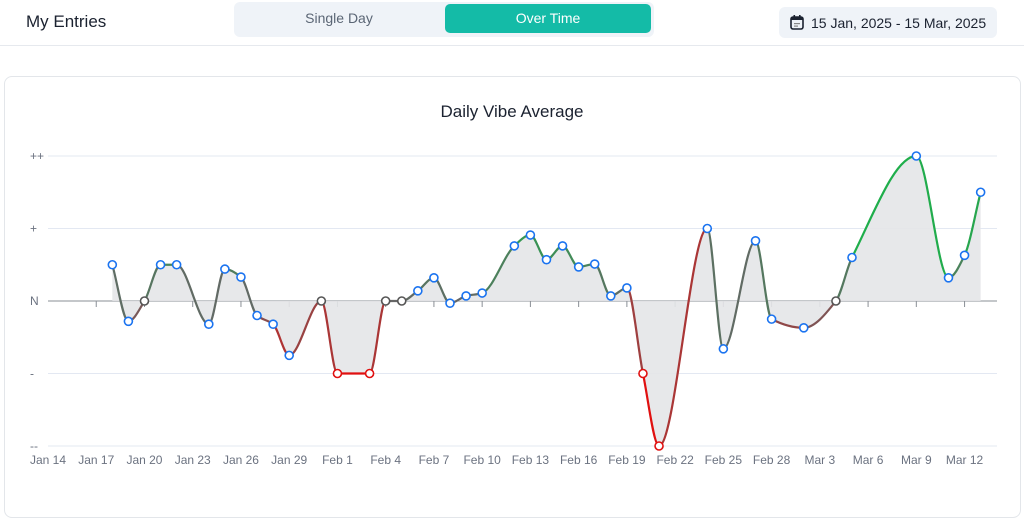 This screenshot has width=1024, height=518. What do you see at coordinates (37, 156) in the screenshot?
I see `y-tick-label: ++` at bounding box center [37, 156].